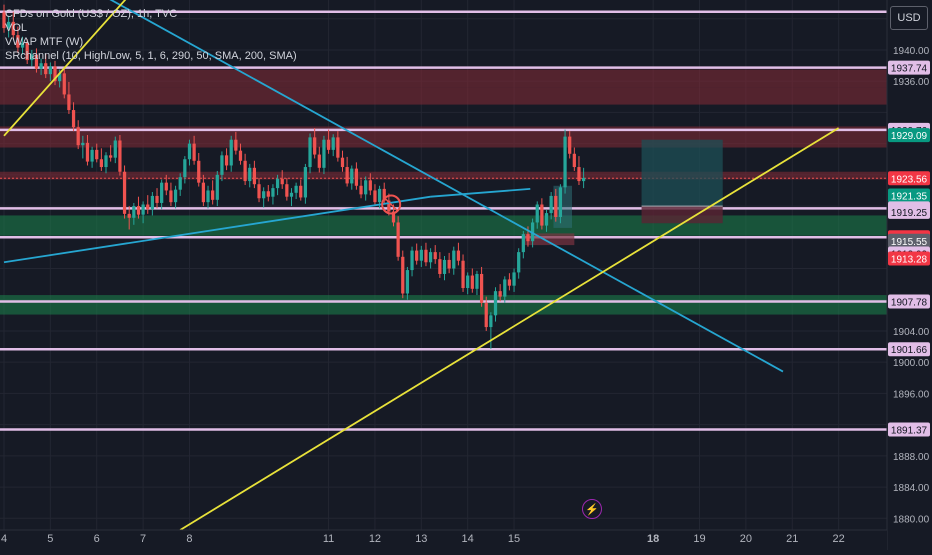 The height and width of the screenshot is (555, 932). Describe the element at coordinates (909, 69) in the screenshot. I see `price-label: 1937.74` at that location.